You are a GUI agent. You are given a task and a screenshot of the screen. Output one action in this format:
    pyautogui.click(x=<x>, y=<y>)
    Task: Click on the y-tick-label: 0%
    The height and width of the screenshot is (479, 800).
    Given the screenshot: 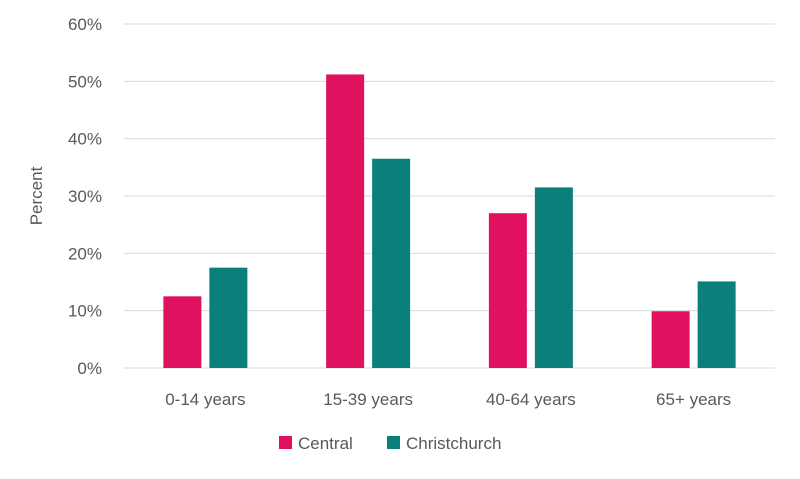 What is the action you would take?
    pyautogui.click(x=89, y=368)
    